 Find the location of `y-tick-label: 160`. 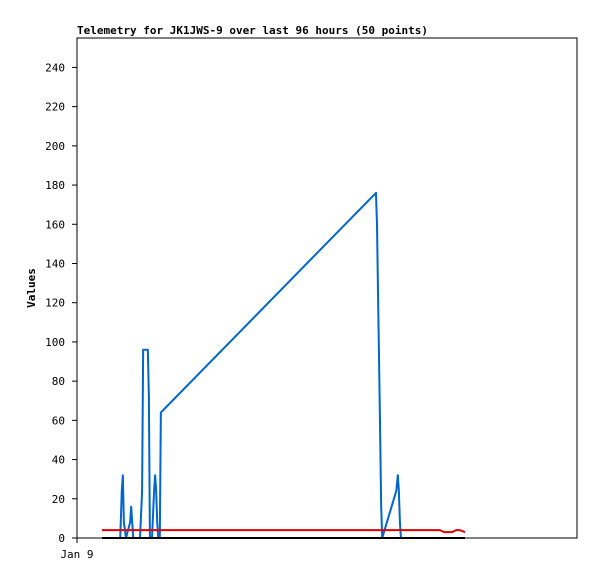

y-tick-label: 160 is located at coordinates (55, 224).